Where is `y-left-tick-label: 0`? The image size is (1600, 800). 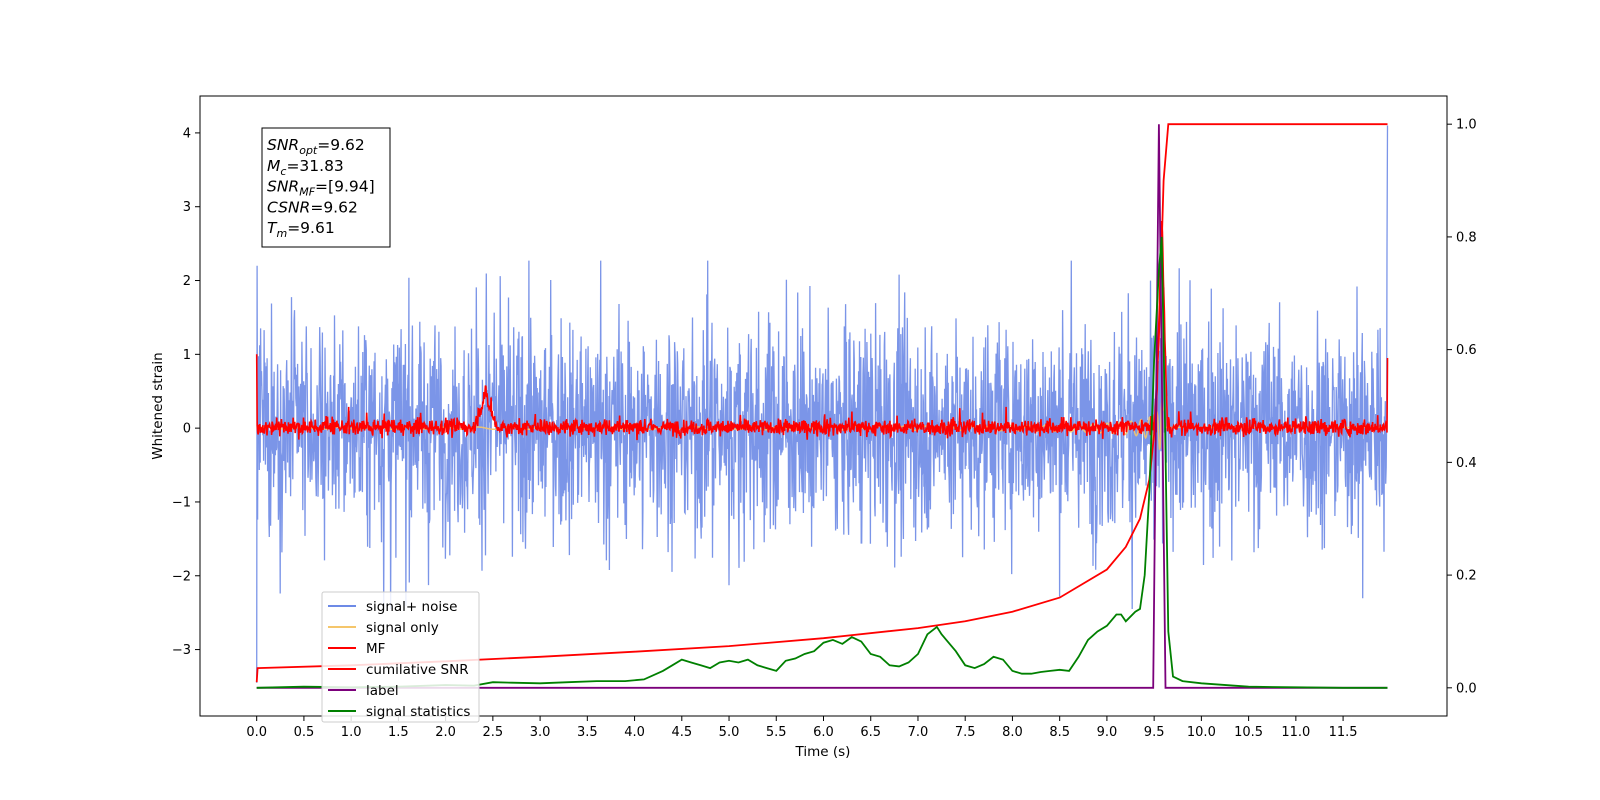
y-left-tick-label: 0 is located at coordinates (187, 429).